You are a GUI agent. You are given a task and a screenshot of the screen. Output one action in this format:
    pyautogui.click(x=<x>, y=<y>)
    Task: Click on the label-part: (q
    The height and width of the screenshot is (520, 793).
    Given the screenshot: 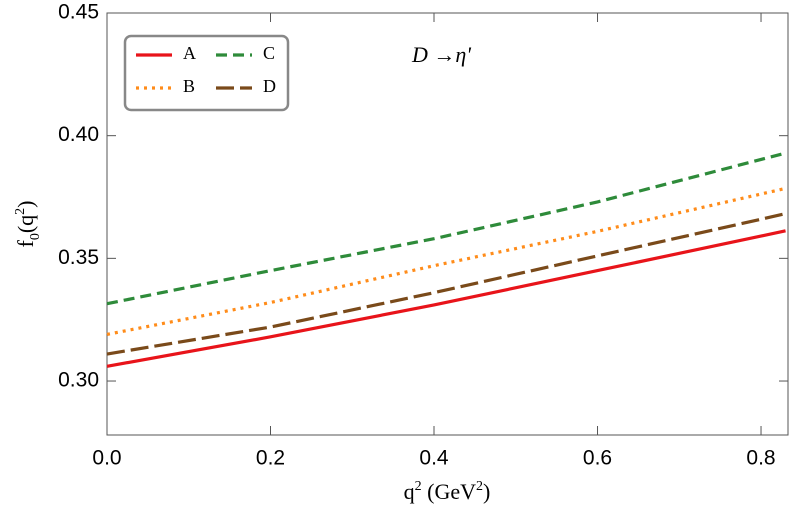 What is the action you would take?
    pyautogui.click(x=25, y=224)
    